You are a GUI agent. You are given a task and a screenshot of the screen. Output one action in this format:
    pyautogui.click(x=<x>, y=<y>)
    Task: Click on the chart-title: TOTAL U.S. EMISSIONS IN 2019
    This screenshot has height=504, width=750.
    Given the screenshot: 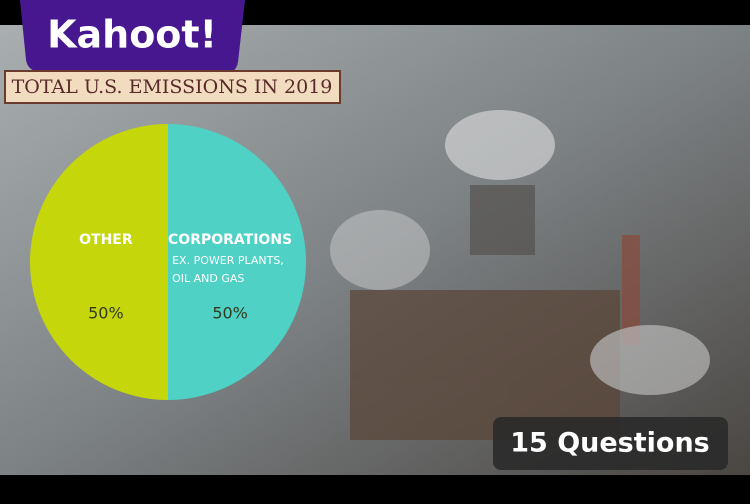 What is the action you would take?
    pyautogui.click(x=172, y=87)
    